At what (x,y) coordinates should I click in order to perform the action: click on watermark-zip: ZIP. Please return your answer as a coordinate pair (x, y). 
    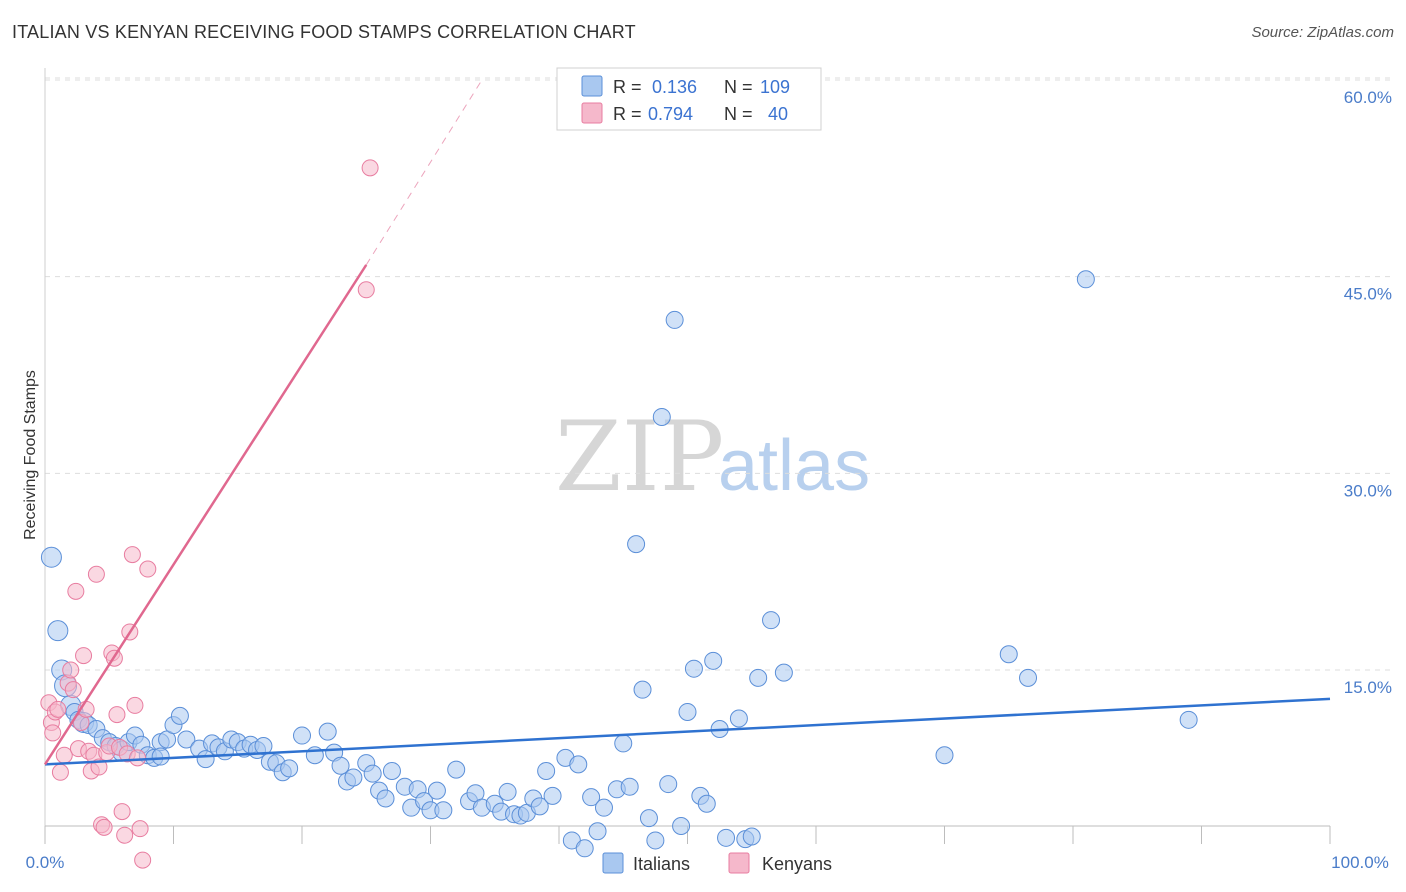
    Looking at the image, I should click on (639, 457).